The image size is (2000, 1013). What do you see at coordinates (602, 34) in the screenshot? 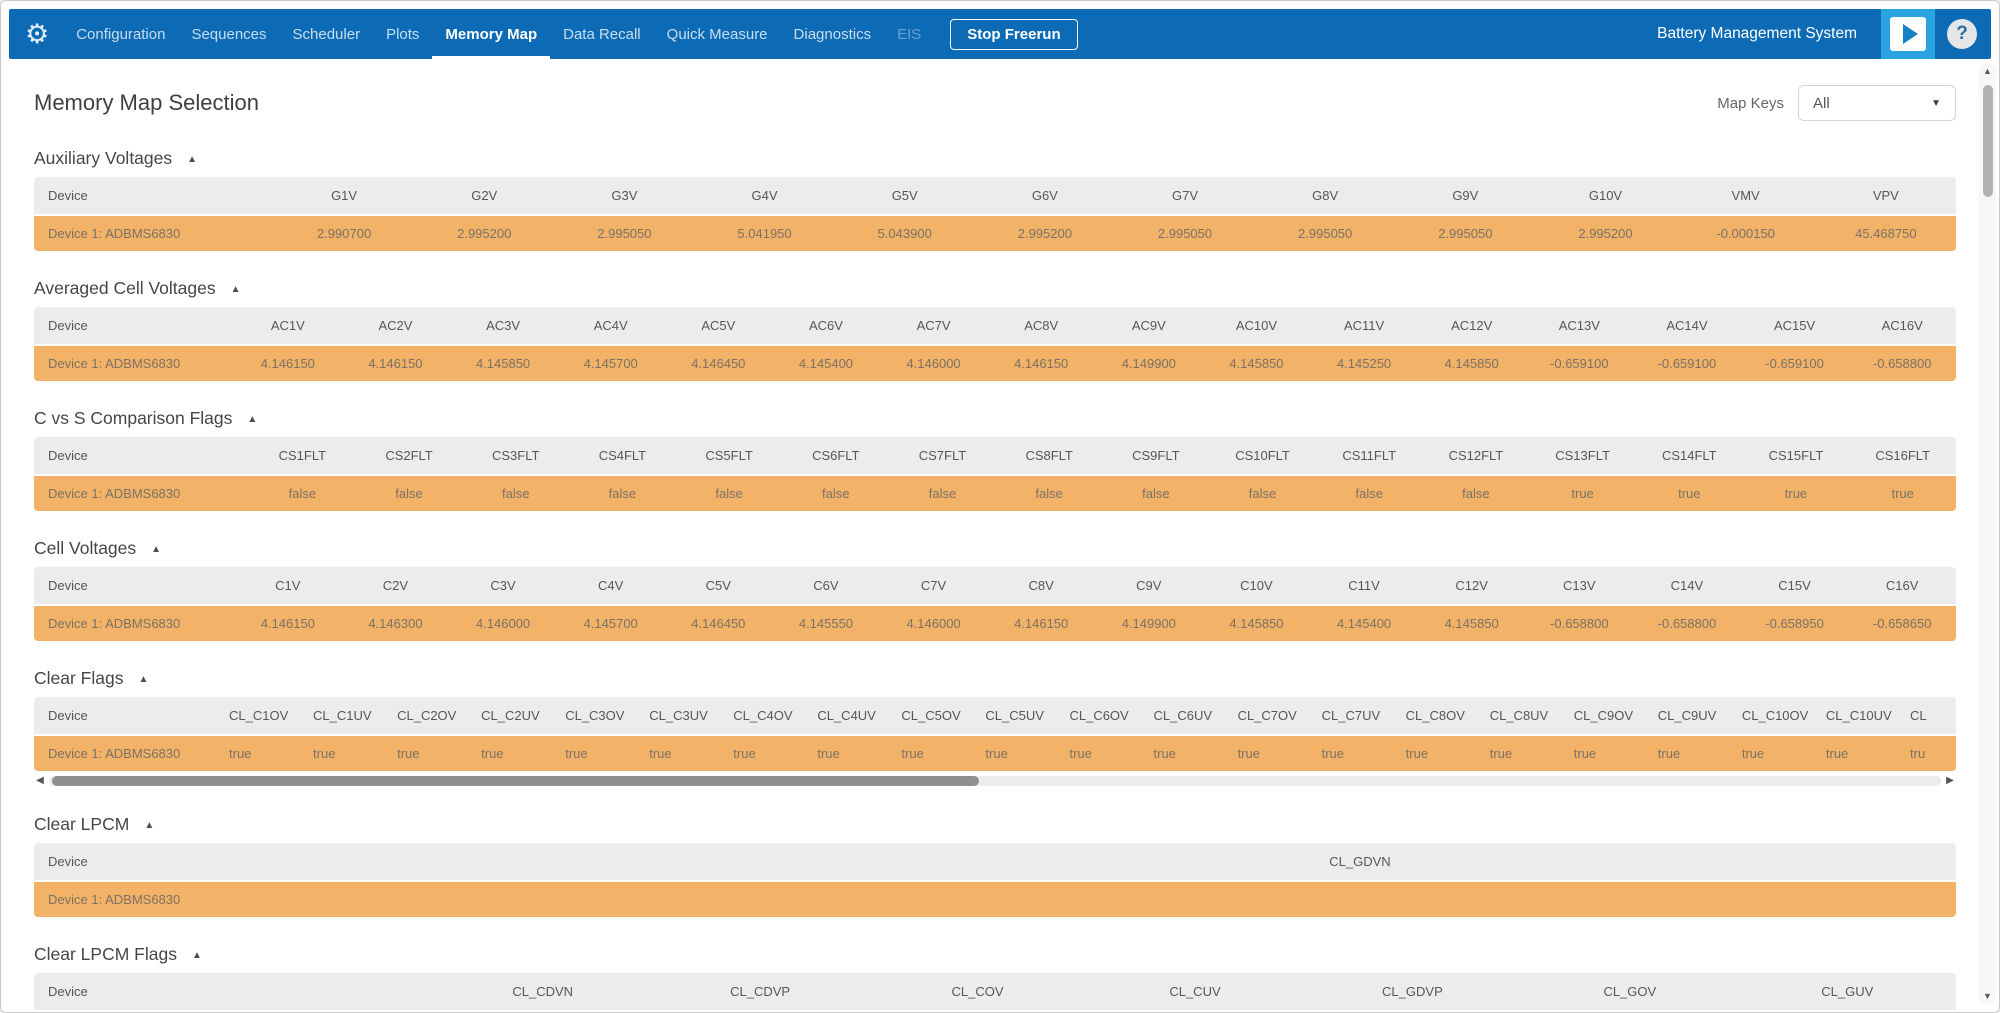
I see `nav-item-data-recall: Data Recall` at bounding box center [602, 34].